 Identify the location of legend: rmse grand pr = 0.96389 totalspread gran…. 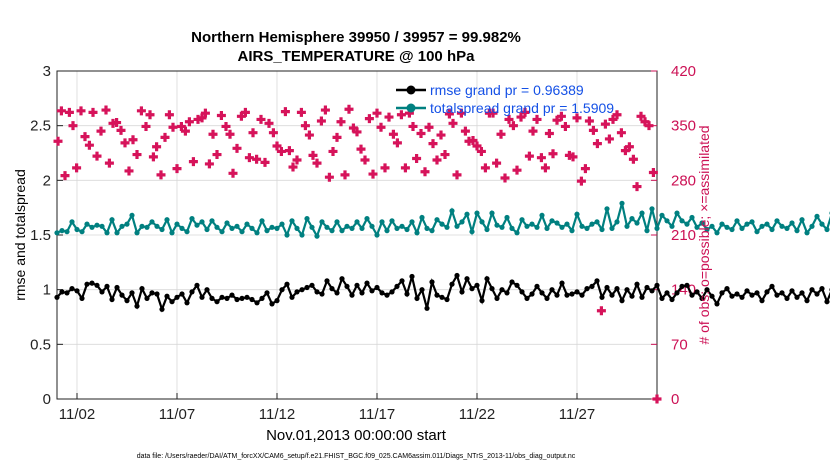
(505, 99).